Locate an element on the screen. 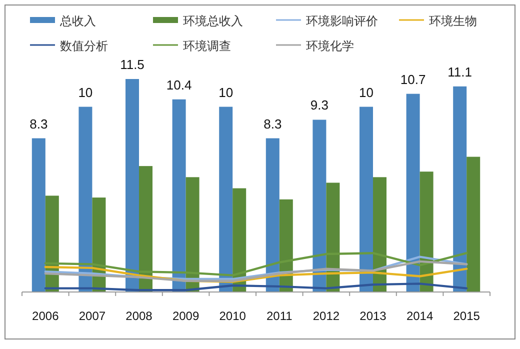 The image size is (520, 349). data-label: 10.7 is located at coordinates (413, 79).